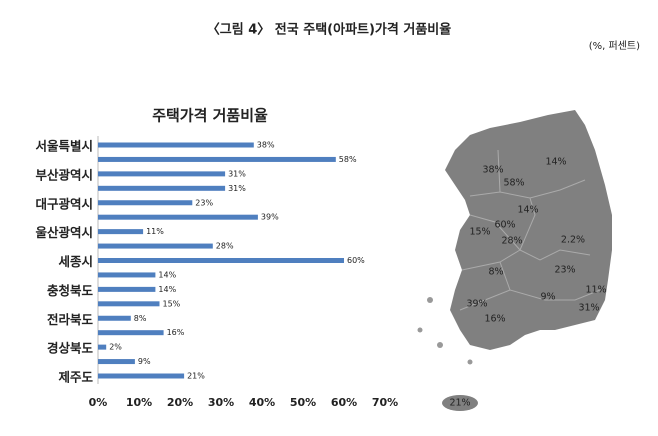 The height and width of the screenshot is (436, 658). I want to click on data-label: 21%, so click(196, 376).